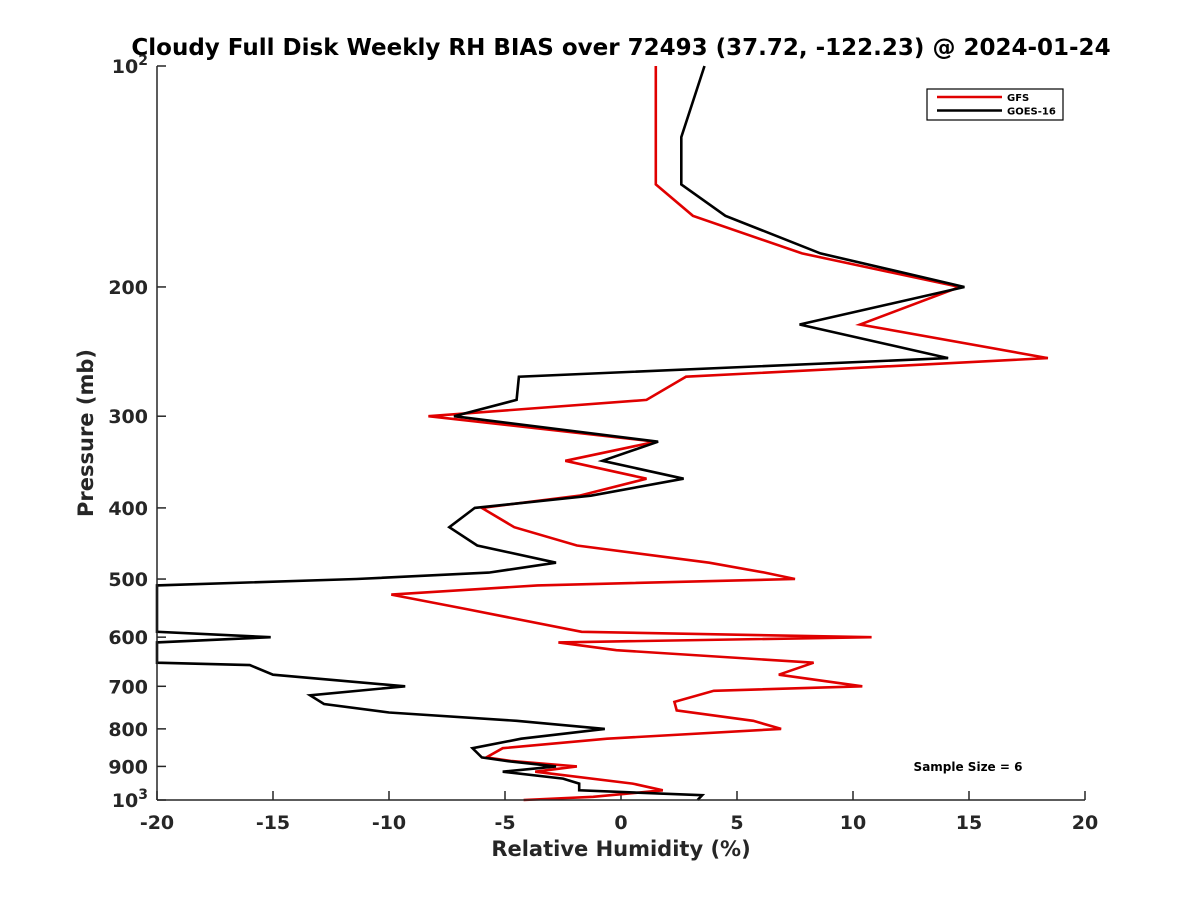 The height and width of the screenshot is (900, 1200). What do you see at coordinates (620, 849) in the screenshot?
I see `x-axis-label: Relative Humidity (%)` at bounding box center [620, 849].